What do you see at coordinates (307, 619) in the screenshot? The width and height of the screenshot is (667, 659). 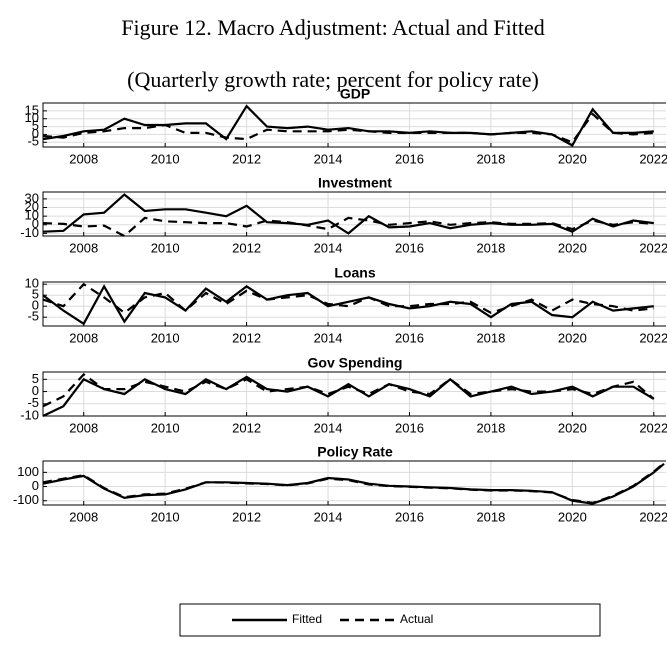 I see `legend-label: Fitted` at bounding box center [307, 619].